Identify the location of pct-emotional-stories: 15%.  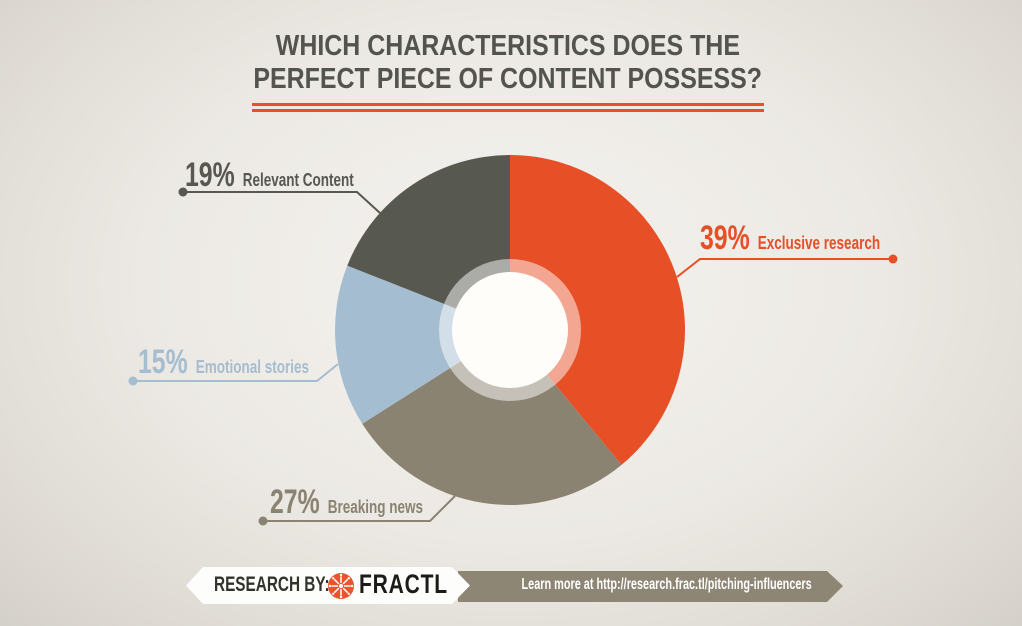
(163, 362).